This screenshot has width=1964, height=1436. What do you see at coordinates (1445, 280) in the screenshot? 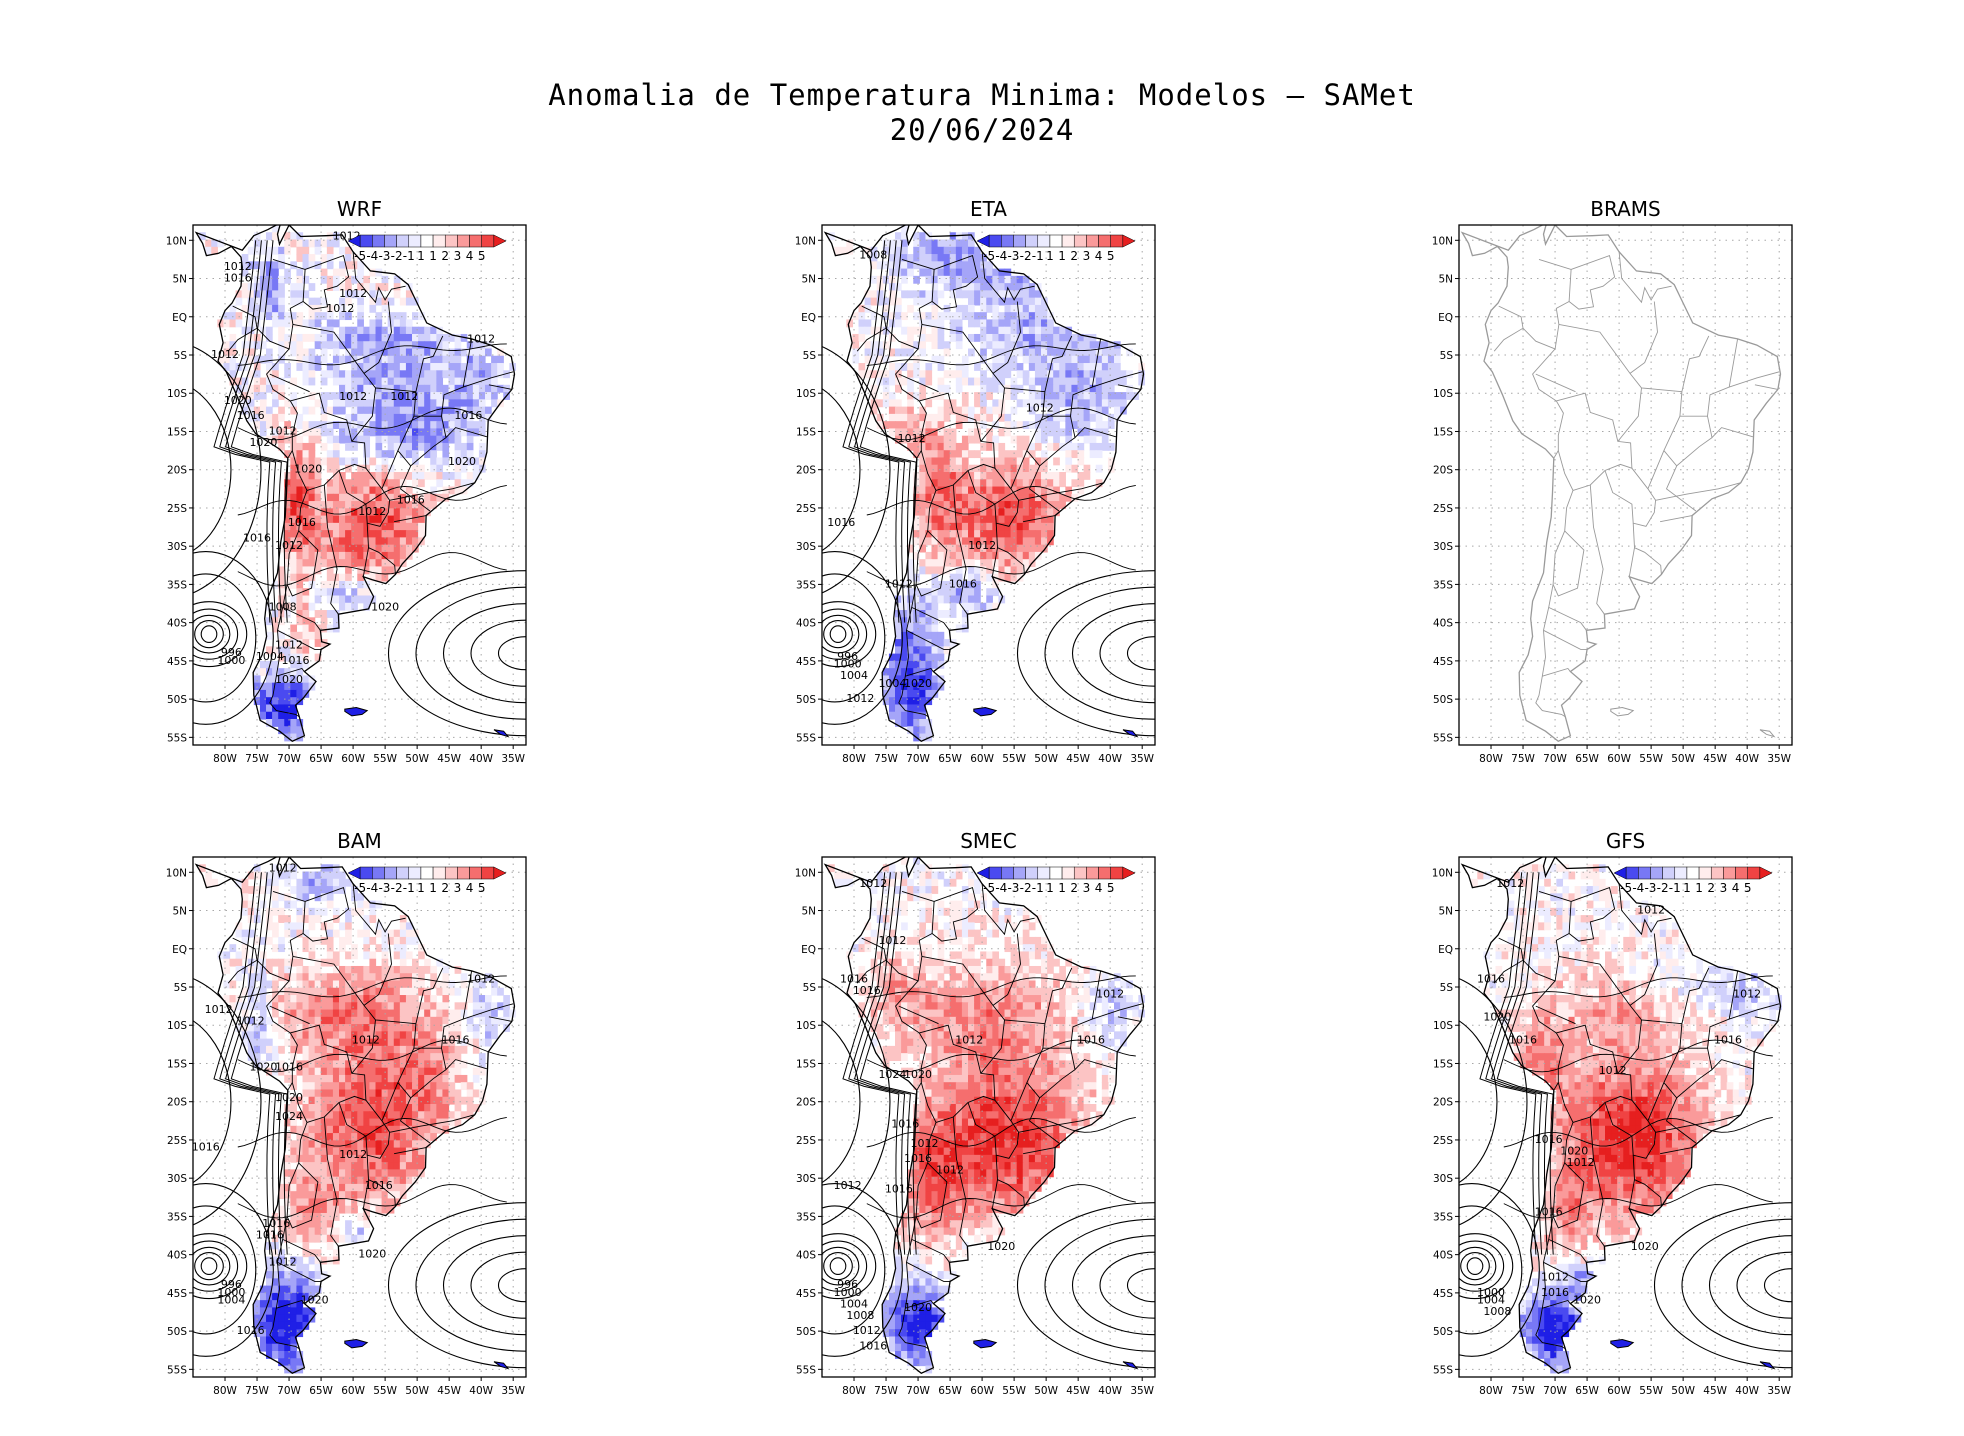
I see `lat-tick-label: 5N` at bounding box center [1445, 280].